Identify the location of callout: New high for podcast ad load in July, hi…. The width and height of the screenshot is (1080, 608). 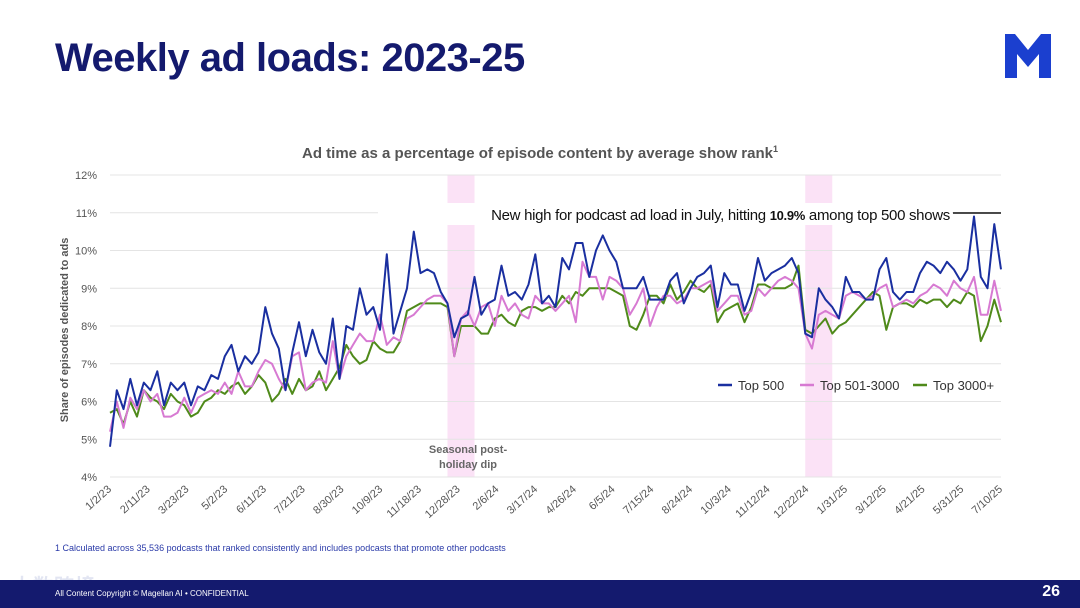
(720, 215).